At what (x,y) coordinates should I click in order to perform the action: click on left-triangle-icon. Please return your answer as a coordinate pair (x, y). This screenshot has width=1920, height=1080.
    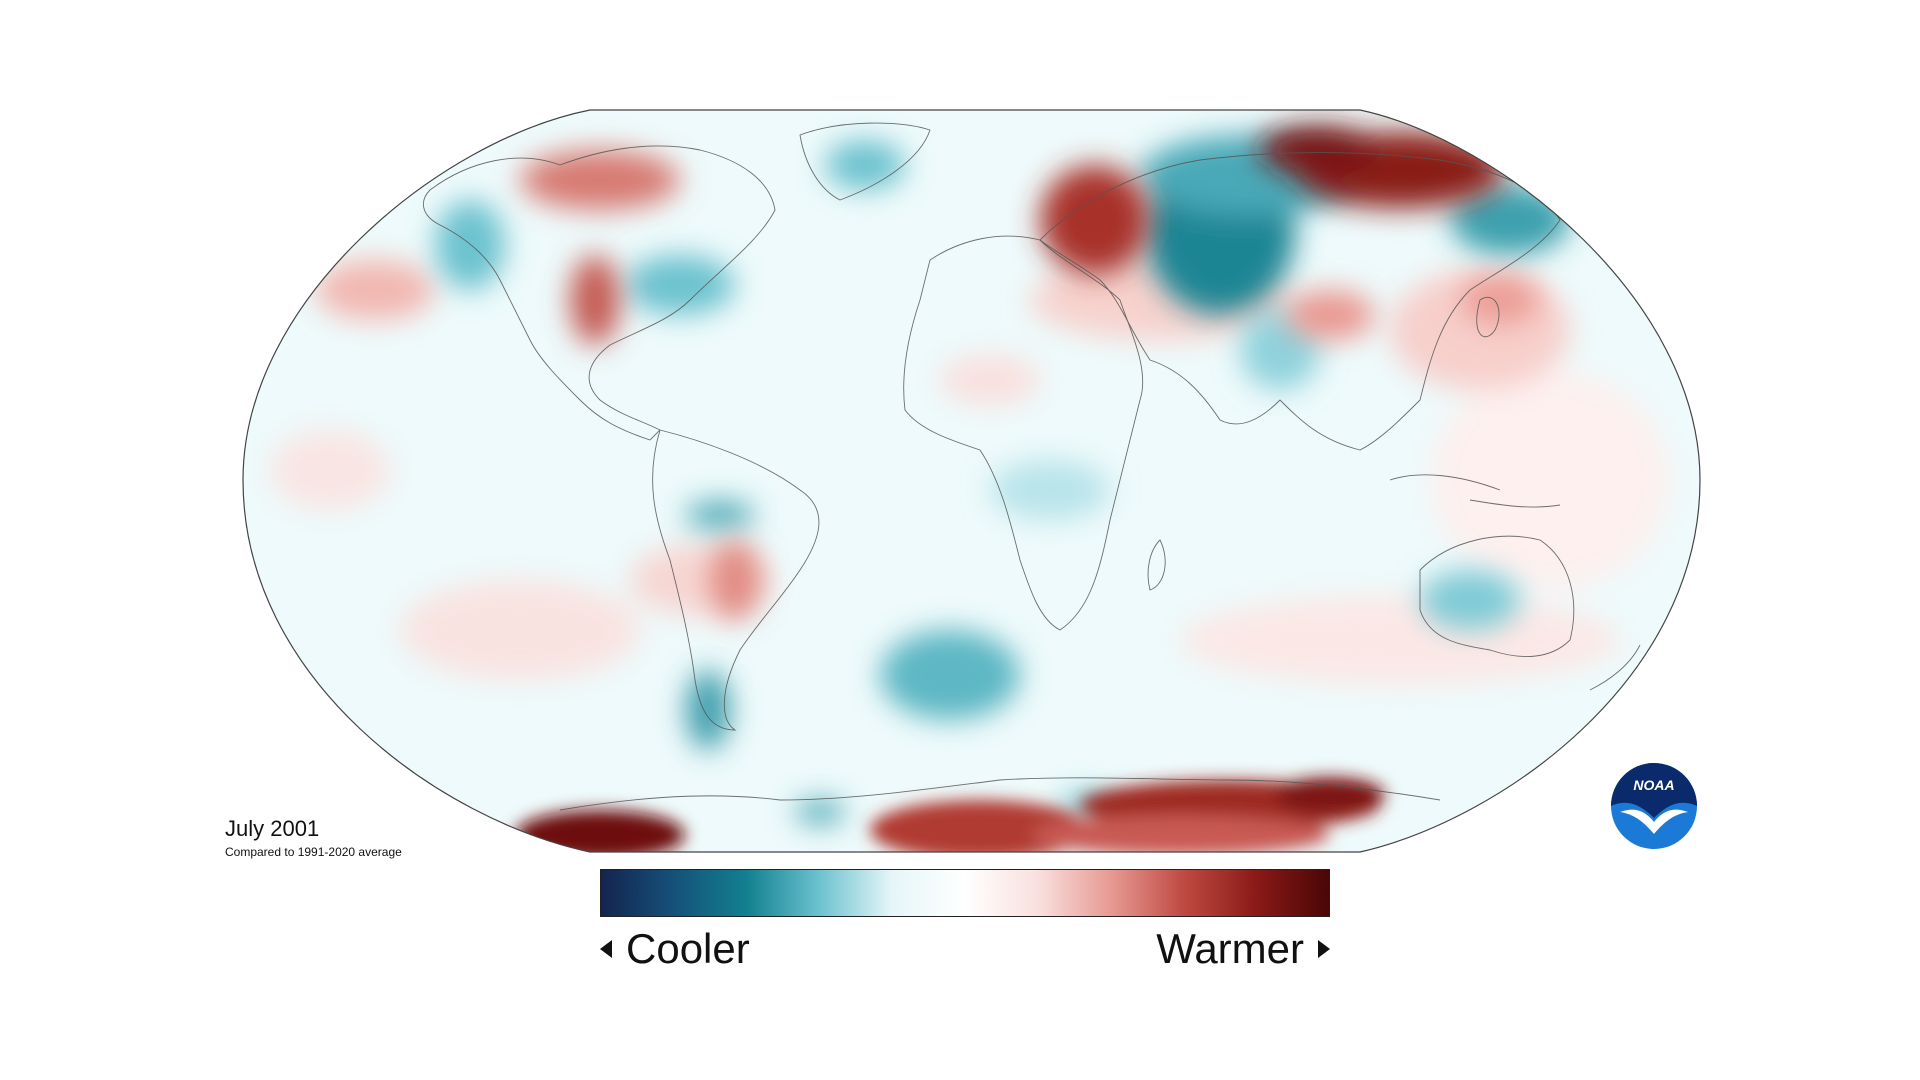
    Looking at the image, I should click on (606, 949).